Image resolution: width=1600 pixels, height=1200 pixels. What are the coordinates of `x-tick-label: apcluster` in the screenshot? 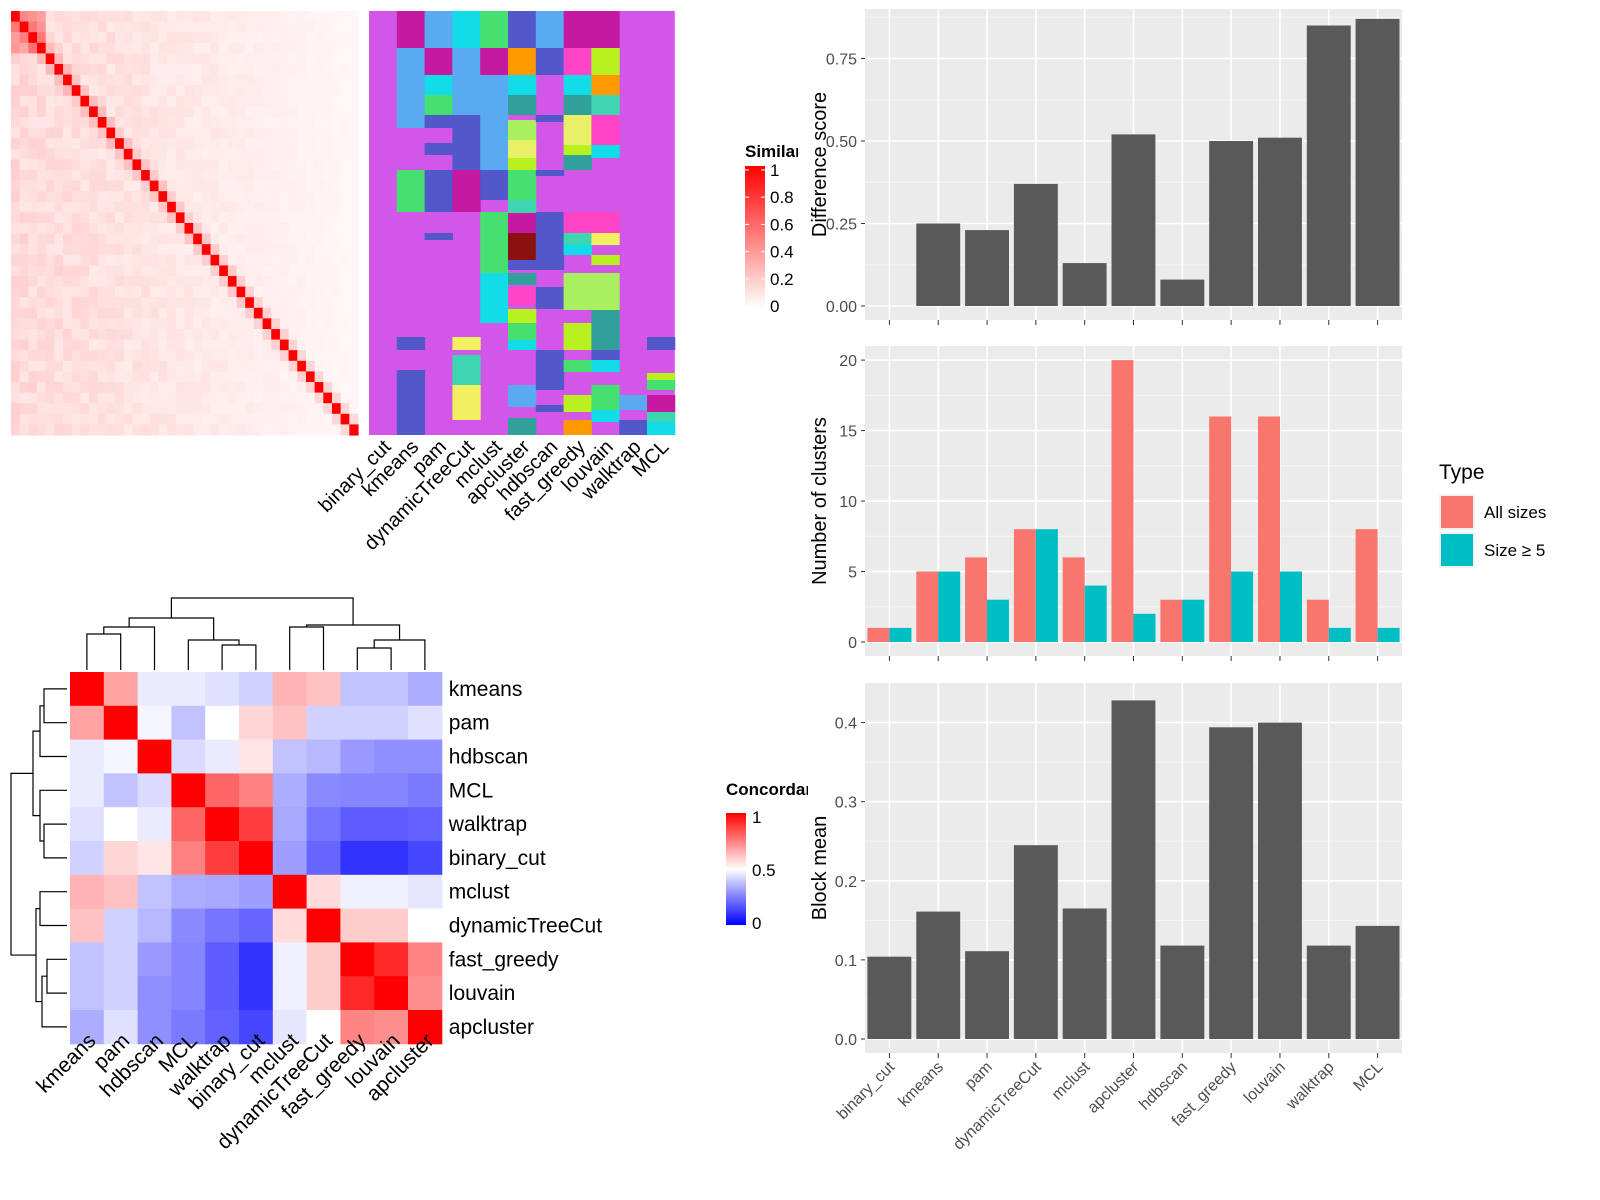 It's located at (1113, 1087).